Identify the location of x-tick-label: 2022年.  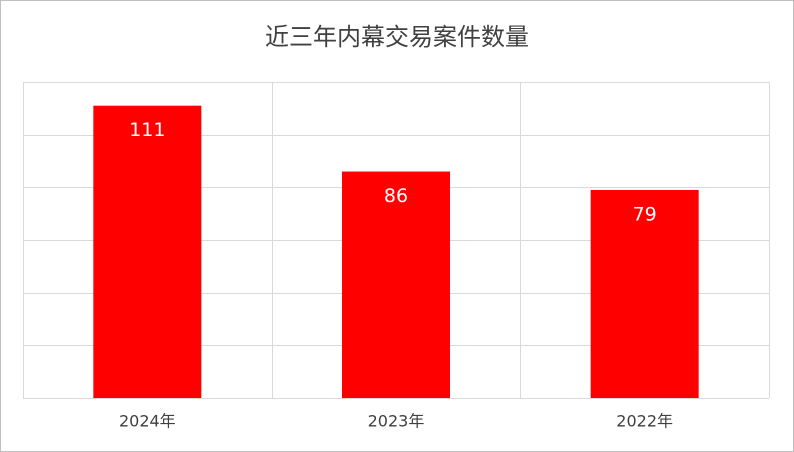
(644, 421).